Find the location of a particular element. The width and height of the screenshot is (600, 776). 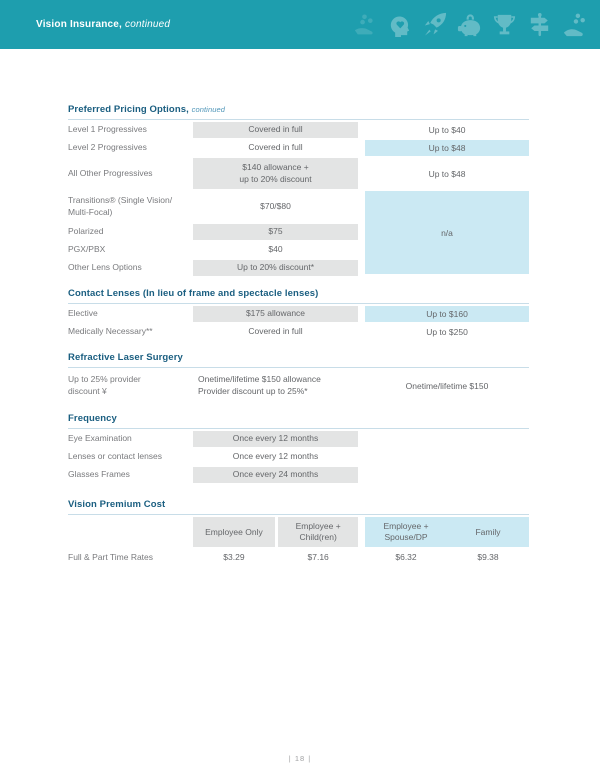

piggy-bank-icon is located at coordinates (469, 24).